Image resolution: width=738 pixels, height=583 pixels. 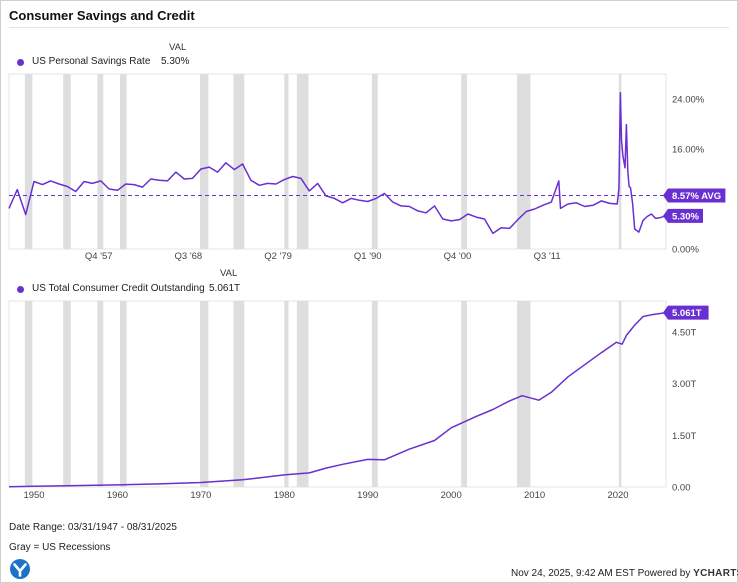 I want to click on savings-last-value-badge, so click(x=683, y=215).